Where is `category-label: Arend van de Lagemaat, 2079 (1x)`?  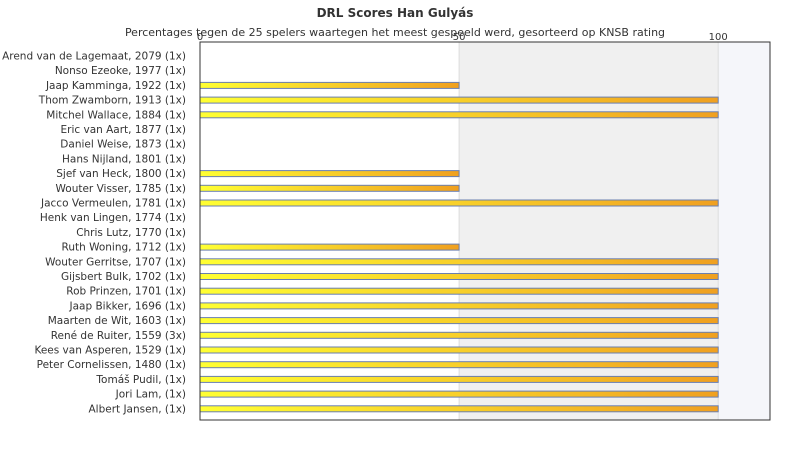 category-label: Arend van de Lagemaat, 2079 (1x) is located at coordinates (94, 57).